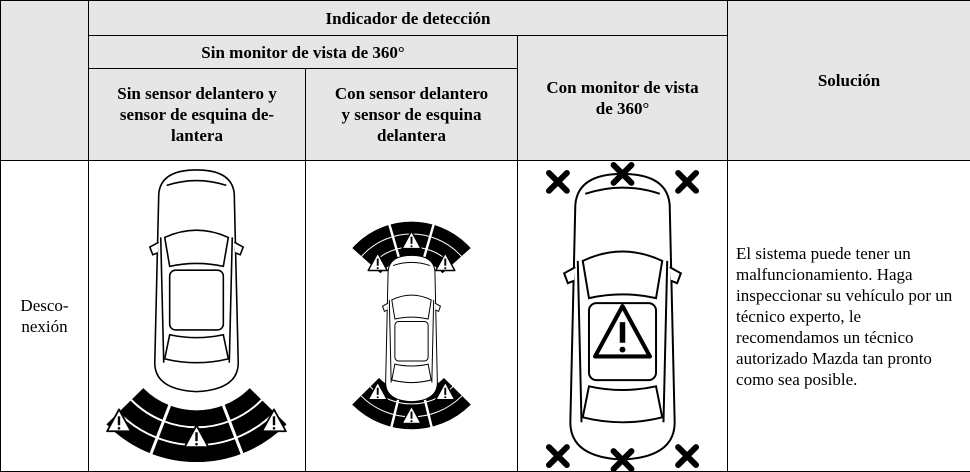 This screenshot has width=970, height=472. I want to click on header-row: Indicador de detección Solución, so click(485, 18).